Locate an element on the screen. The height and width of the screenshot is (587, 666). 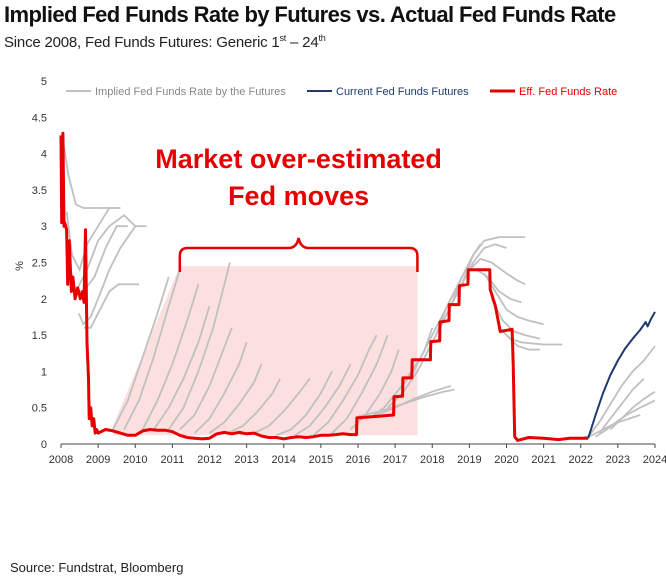
x-tick-label: 2010 is located at coordinates (135, 460).